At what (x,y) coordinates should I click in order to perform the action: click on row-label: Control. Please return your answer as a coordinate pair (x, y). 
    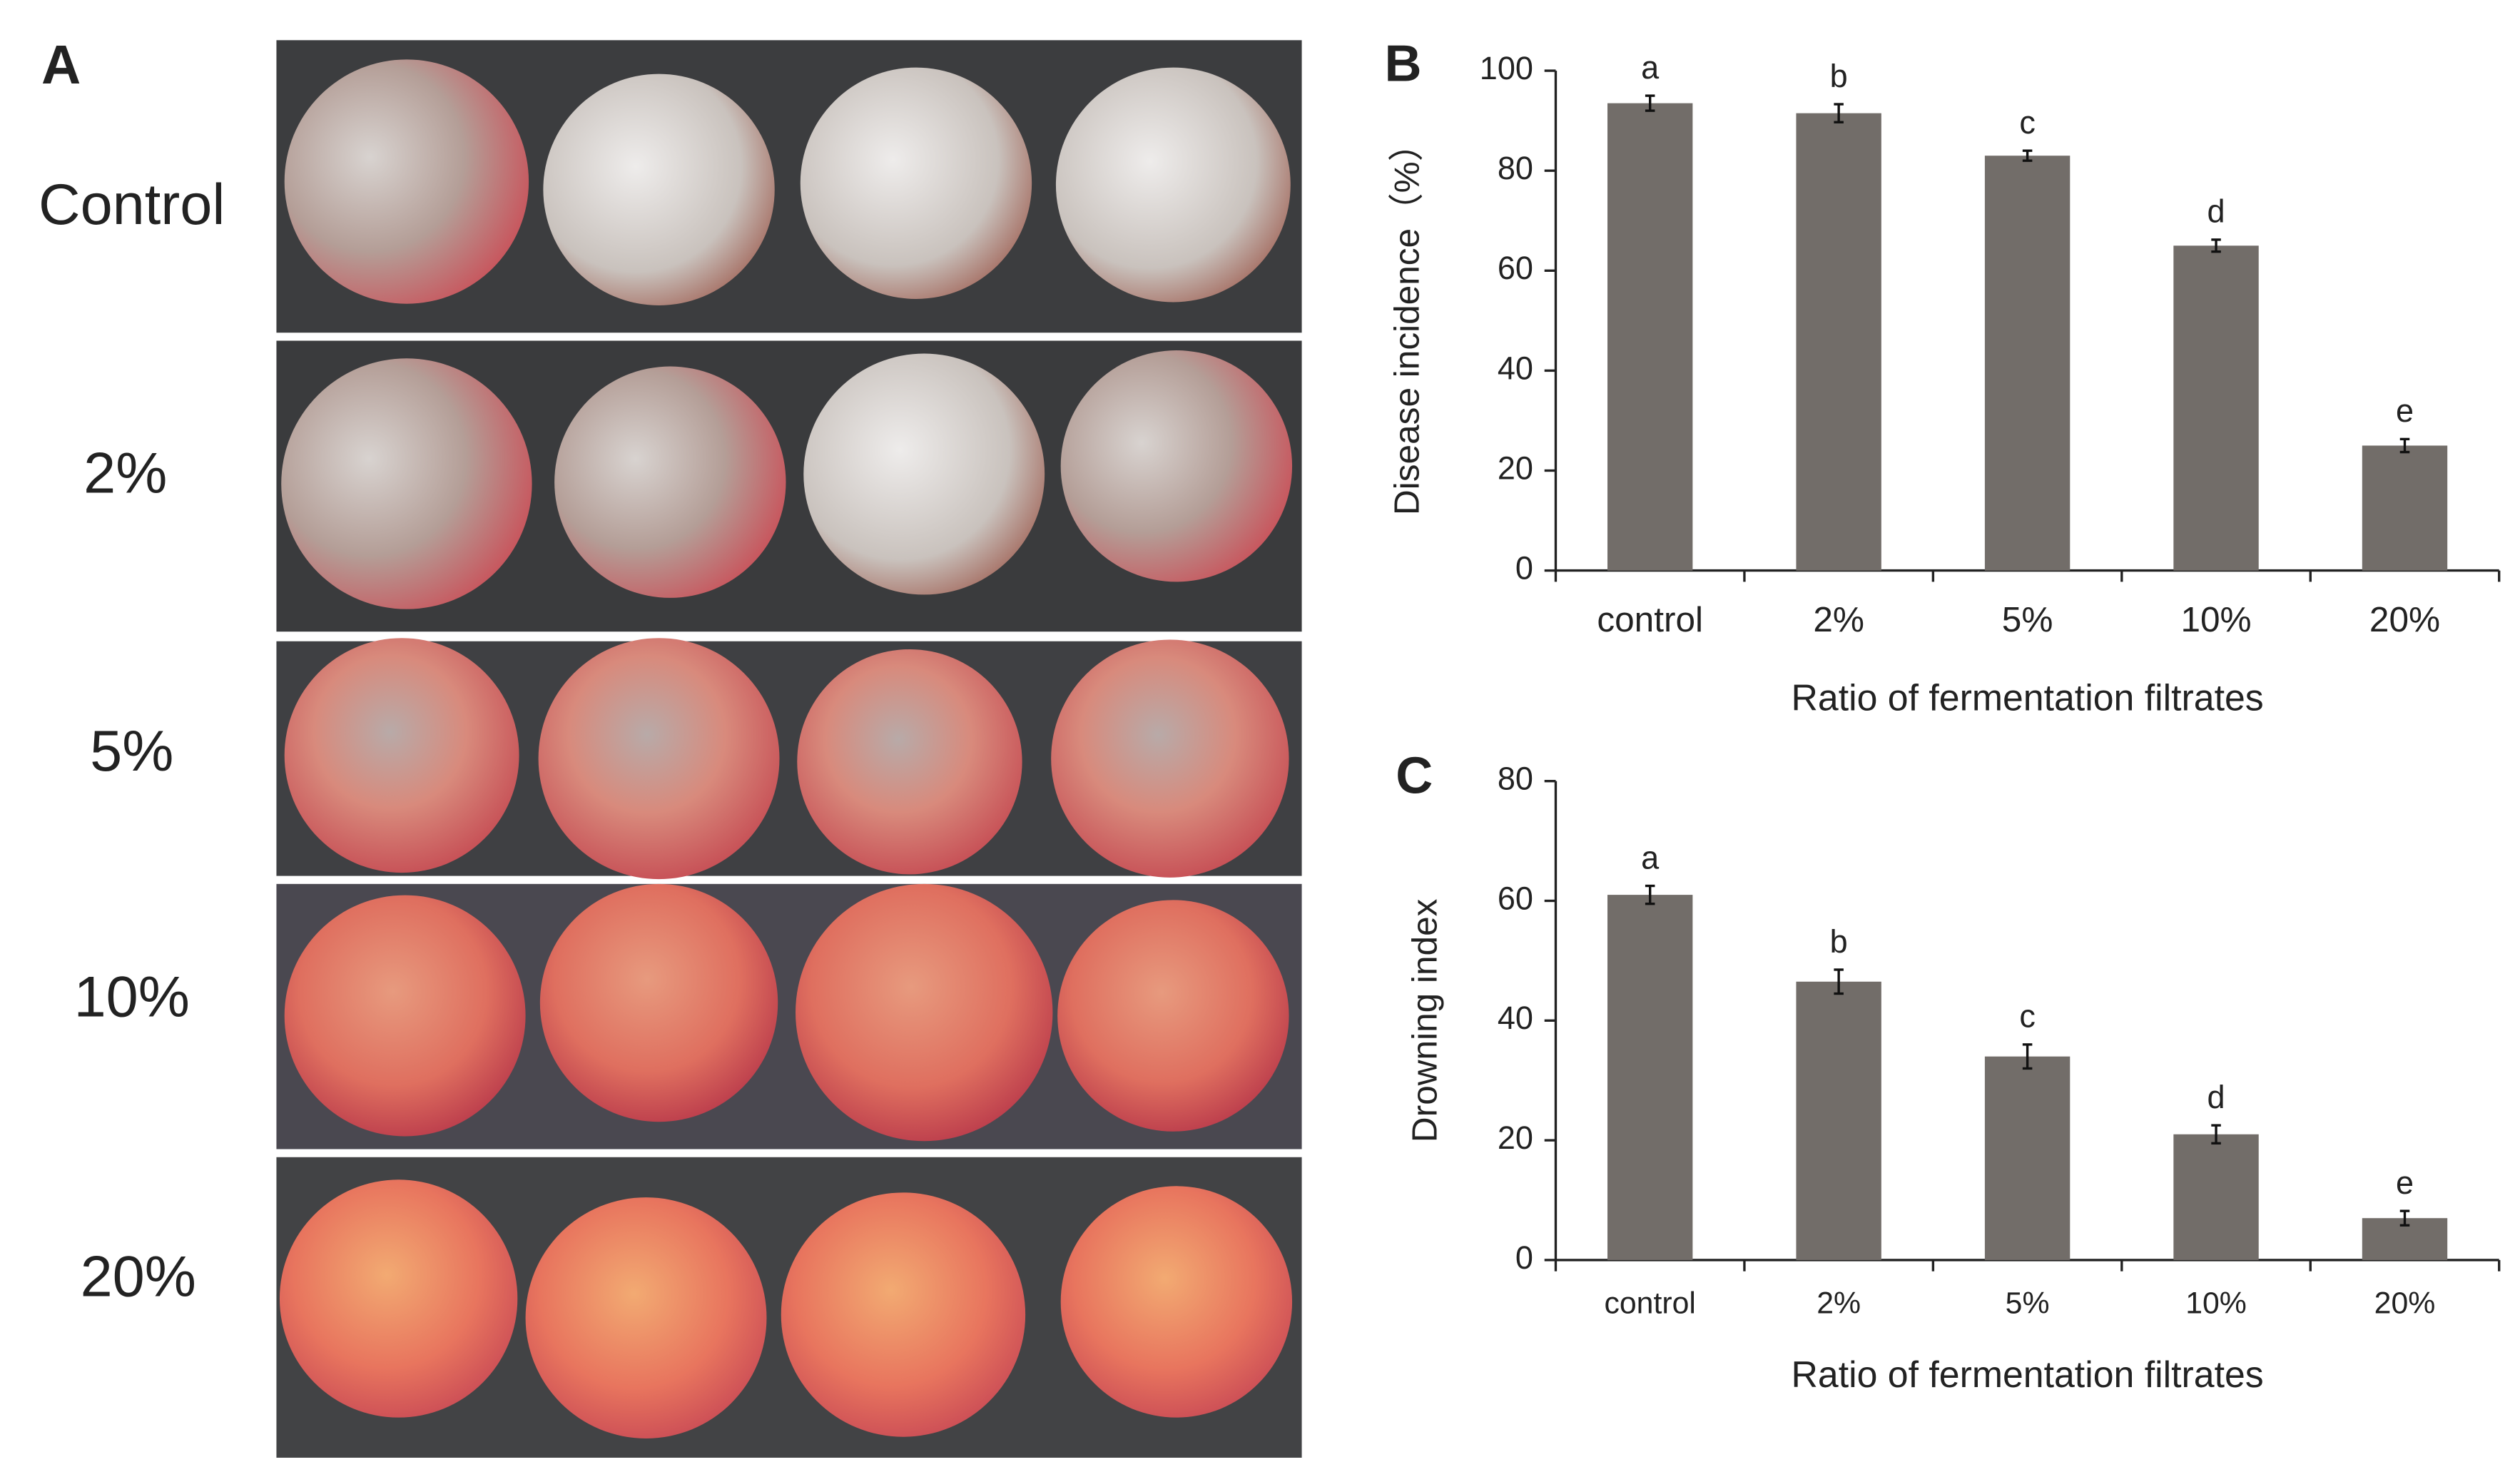
    Looking at the image, I should click on (132, 205).